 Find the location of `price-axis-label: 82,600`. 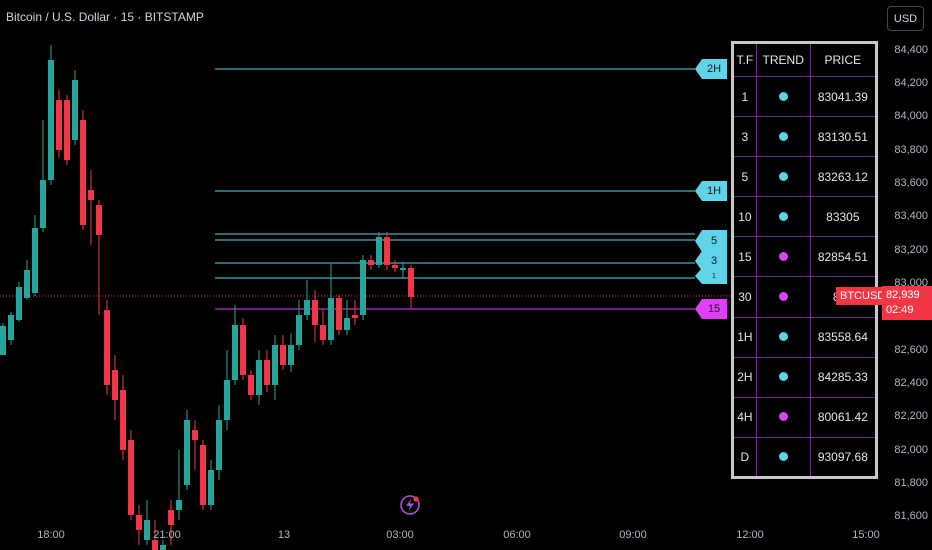

price-axis-label: 82,600 is located at coordinates (911, 350).